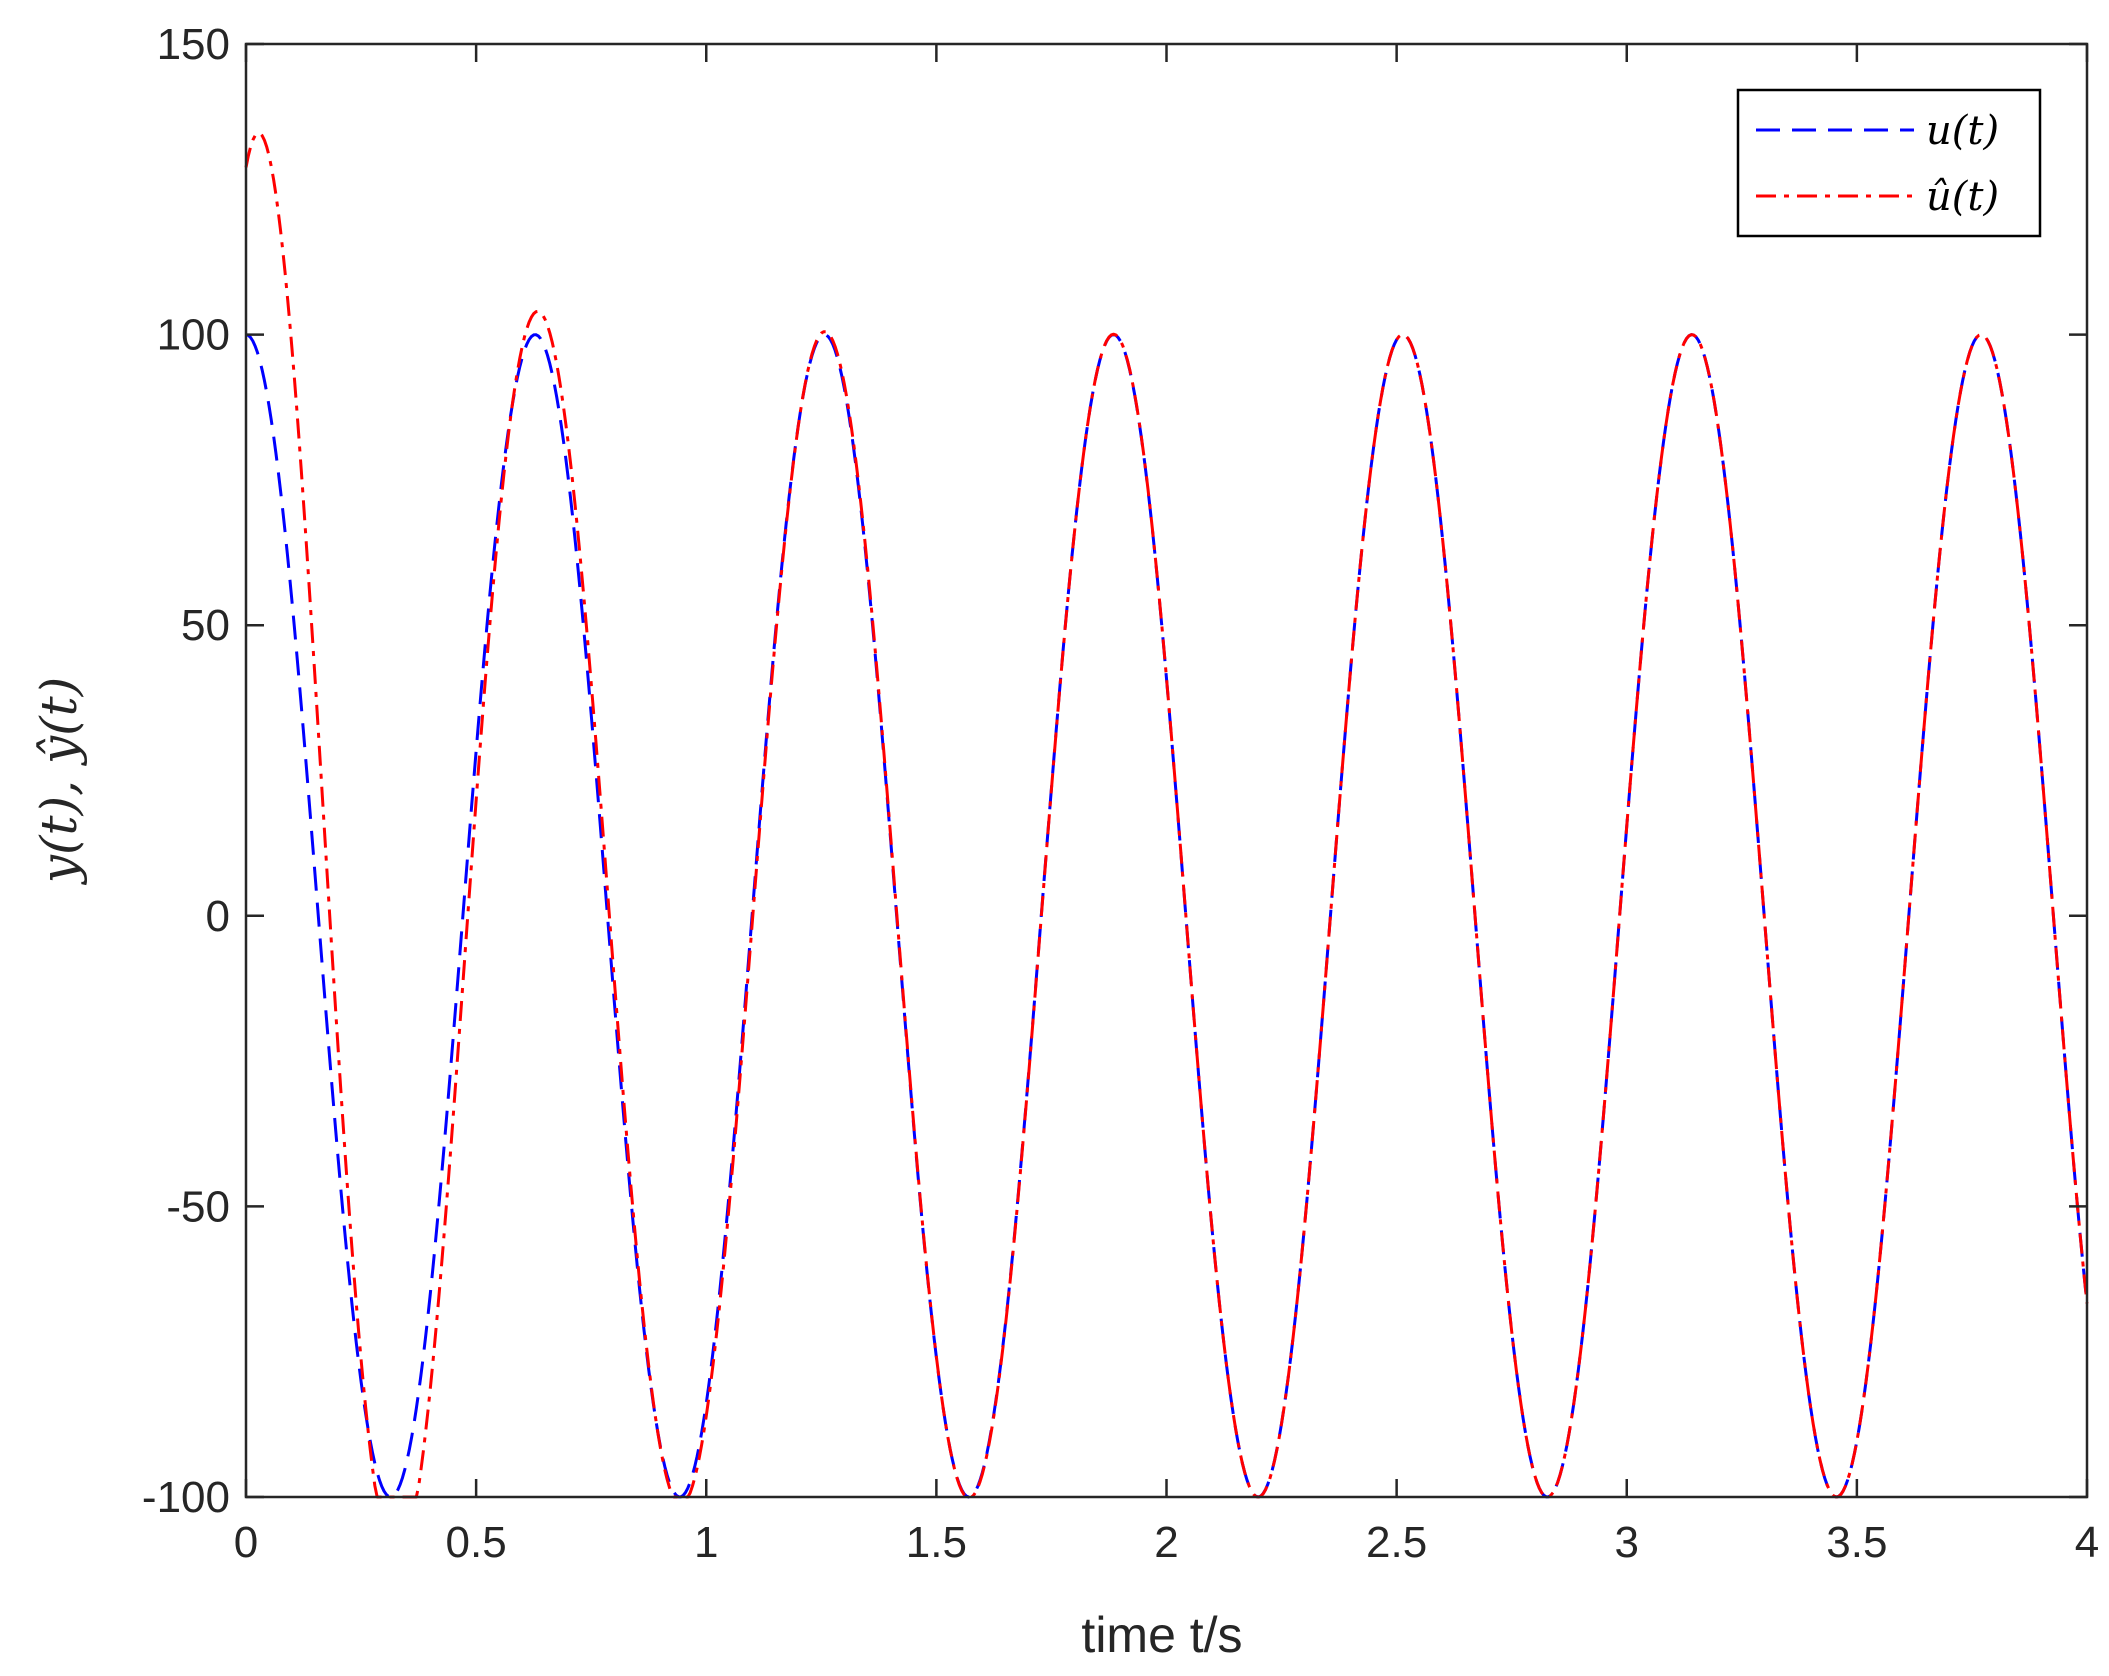 This screenshot has height=1676, width=2109. Describe the element at coordinates (193, 44) in the screenshot. I see `y-tick-label: 150` at that location.